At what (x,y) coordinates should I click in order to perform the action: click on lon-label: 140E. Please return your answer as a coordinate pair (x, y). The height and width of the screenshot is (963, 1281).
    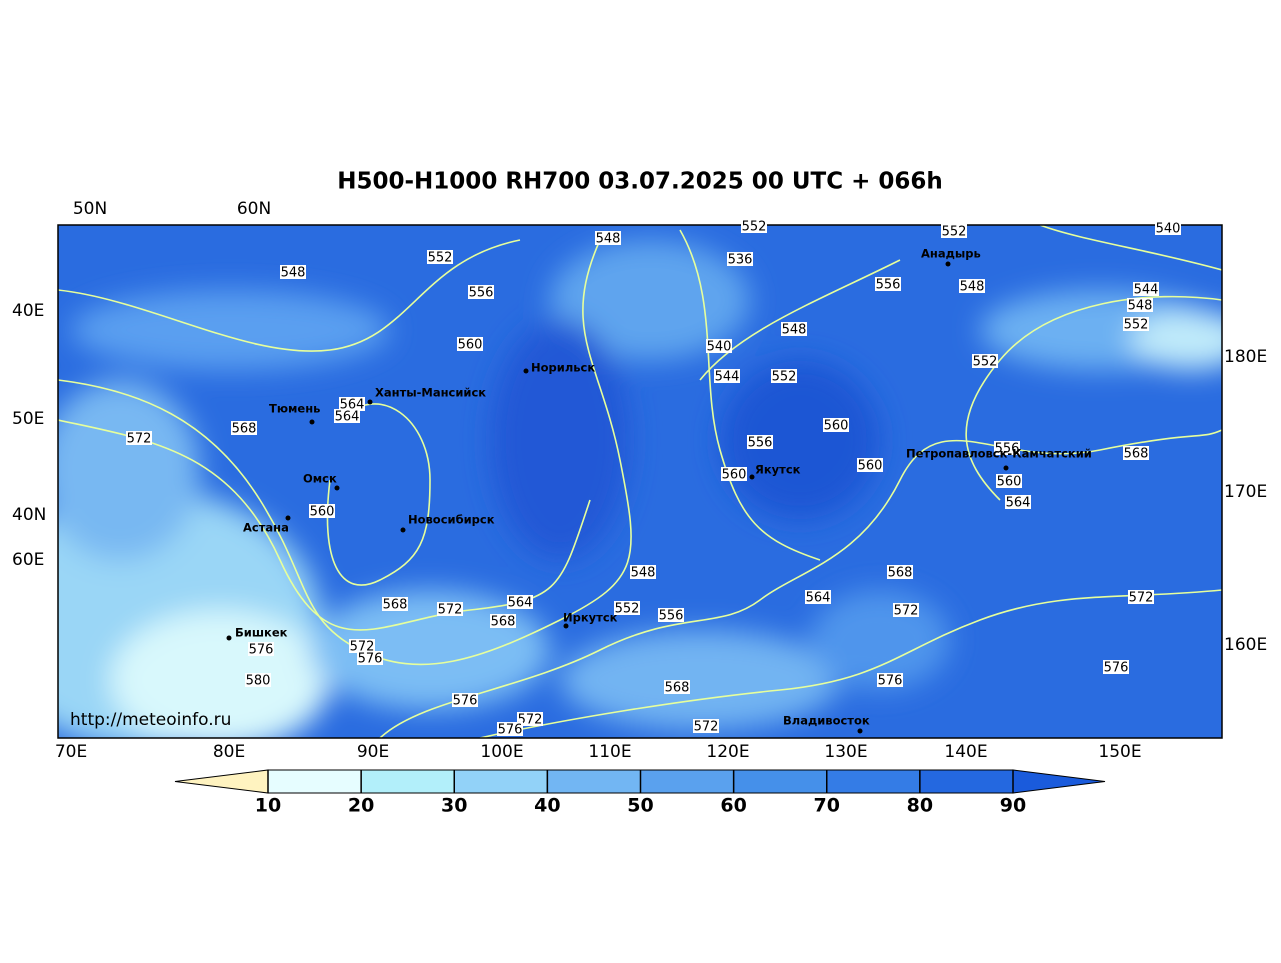
    Looking at the image, I should click on (965, 752).